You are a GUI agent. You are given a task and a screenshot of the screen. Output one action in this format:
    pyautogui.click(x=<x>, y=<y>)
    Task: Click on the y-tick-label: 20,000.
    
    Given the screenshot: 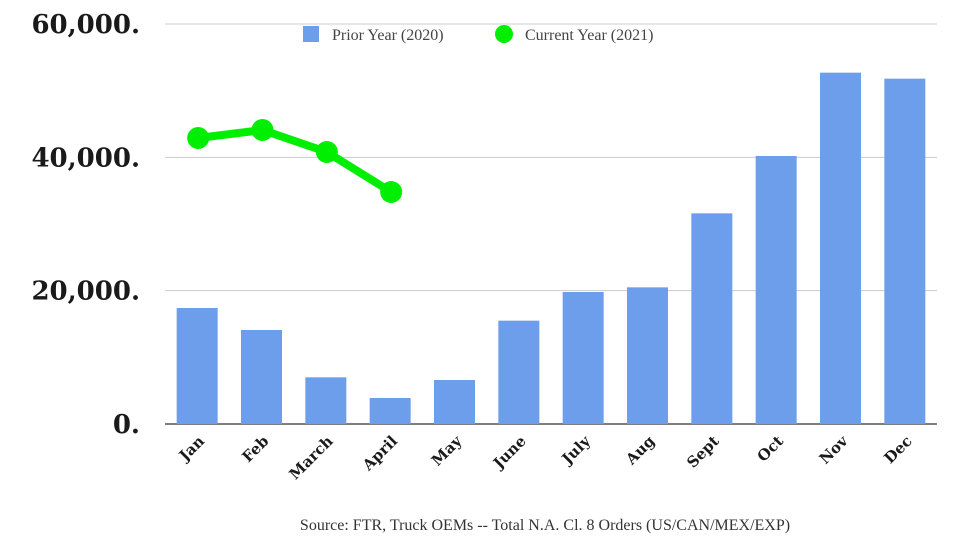 What is the action you would take?
    pyautogui.click(x=85, y=292)
    